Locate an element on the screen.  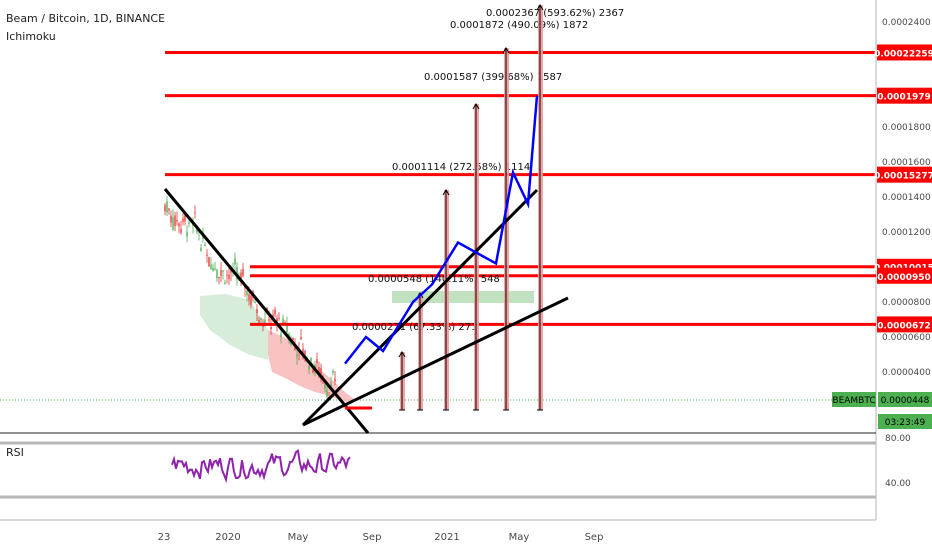
price-tick-label: 0.0000400 is located at coordinates (906, 373).